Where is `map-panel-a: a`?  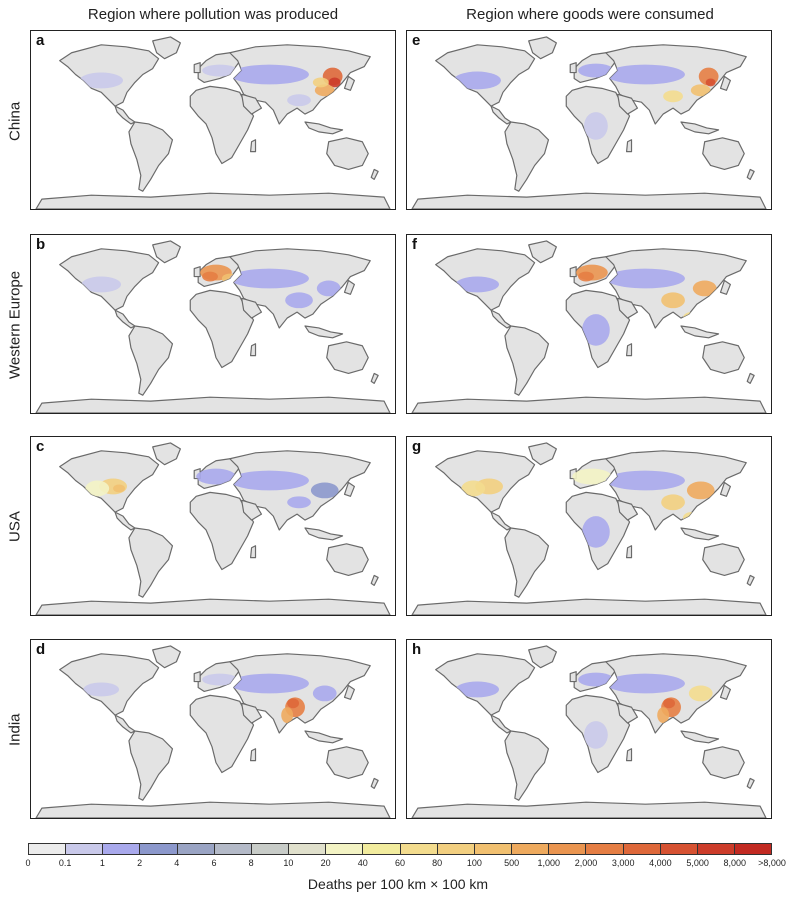
map-panel-a: a is located at coordinates (213, 120).